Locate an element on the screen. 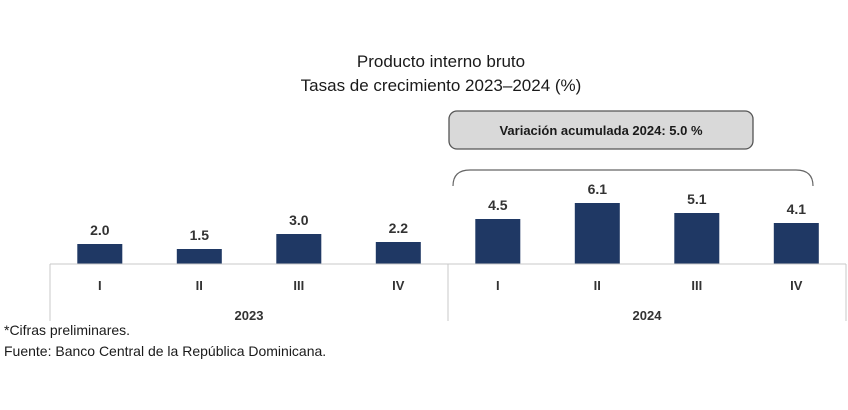 This screenshot has width=848, height=410. footnote-preliminary: *Cifras preliminares. is located at coordinates (67, 330).